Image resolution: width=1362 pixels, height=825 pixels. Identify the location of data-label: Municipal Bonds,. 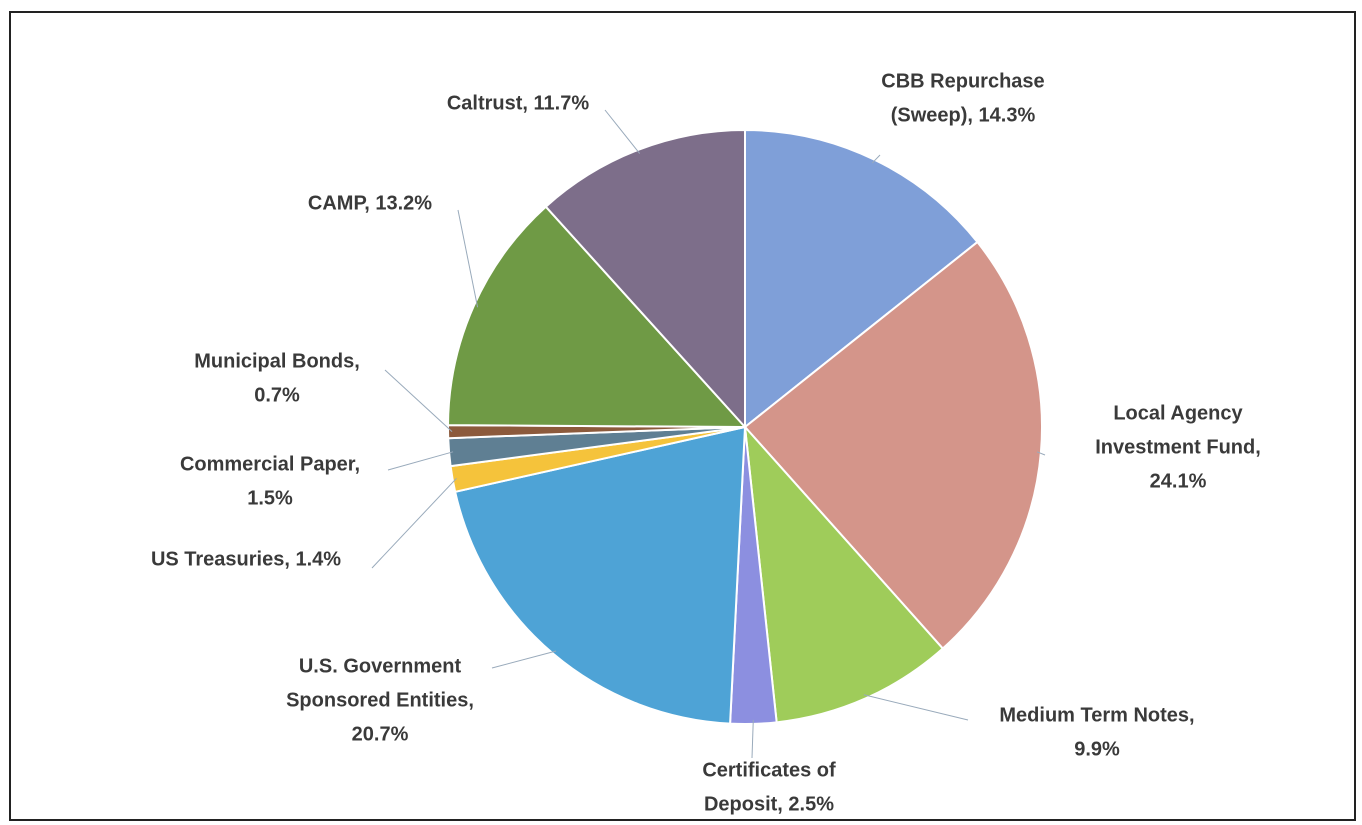
(277, 361).